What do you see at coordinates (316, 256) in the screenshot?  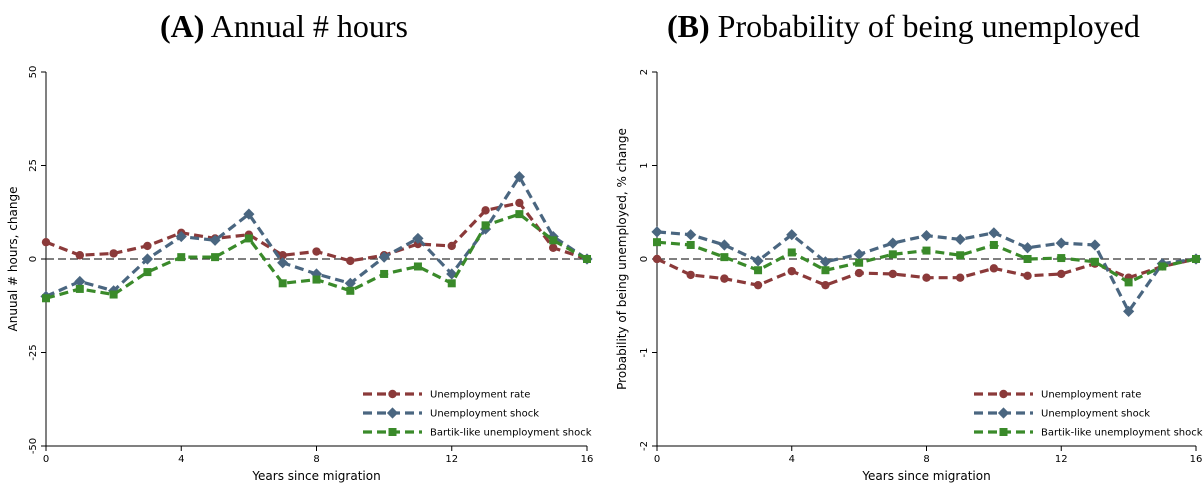 I see `panel-a-series-3-line` at bounding box center [316, 256].